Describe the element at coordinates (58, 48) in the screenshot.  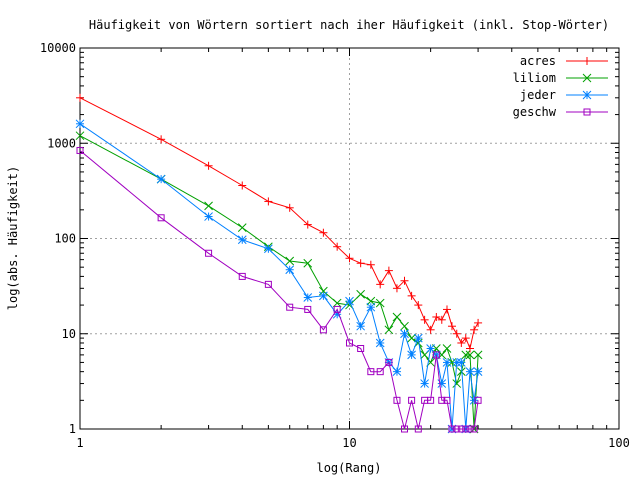
I see `y-tick-label: 10000` at that location.